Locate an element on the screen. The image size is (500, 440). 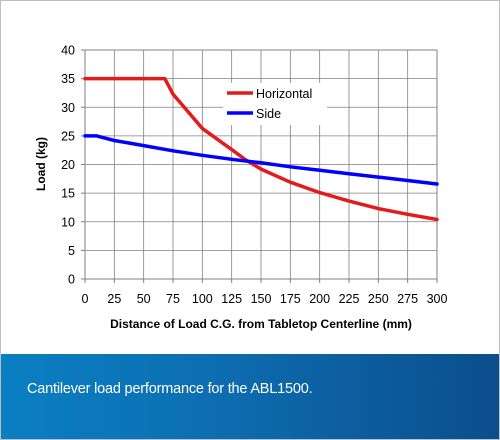
y-axis-label: Load (kg) is located at coordinates (41, 164).